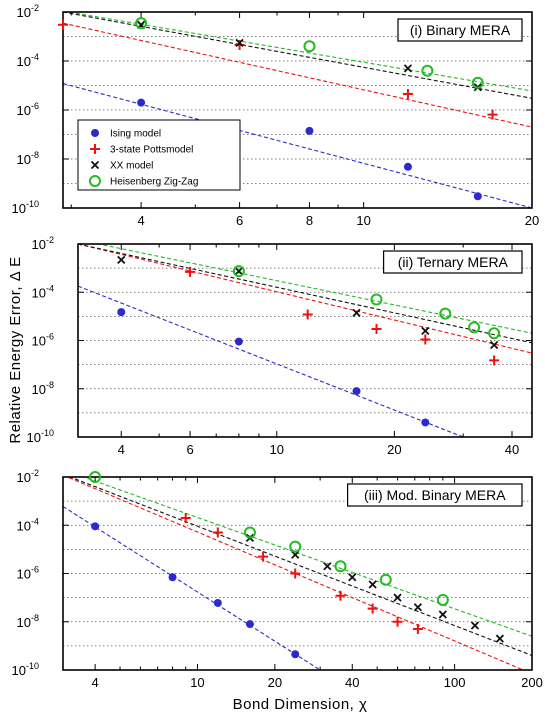  What do you see at coordinates (95, 181) in the screenshot?
I see `legend-marker-heisenberg-zig-zag` at bounding box center [95, 181].